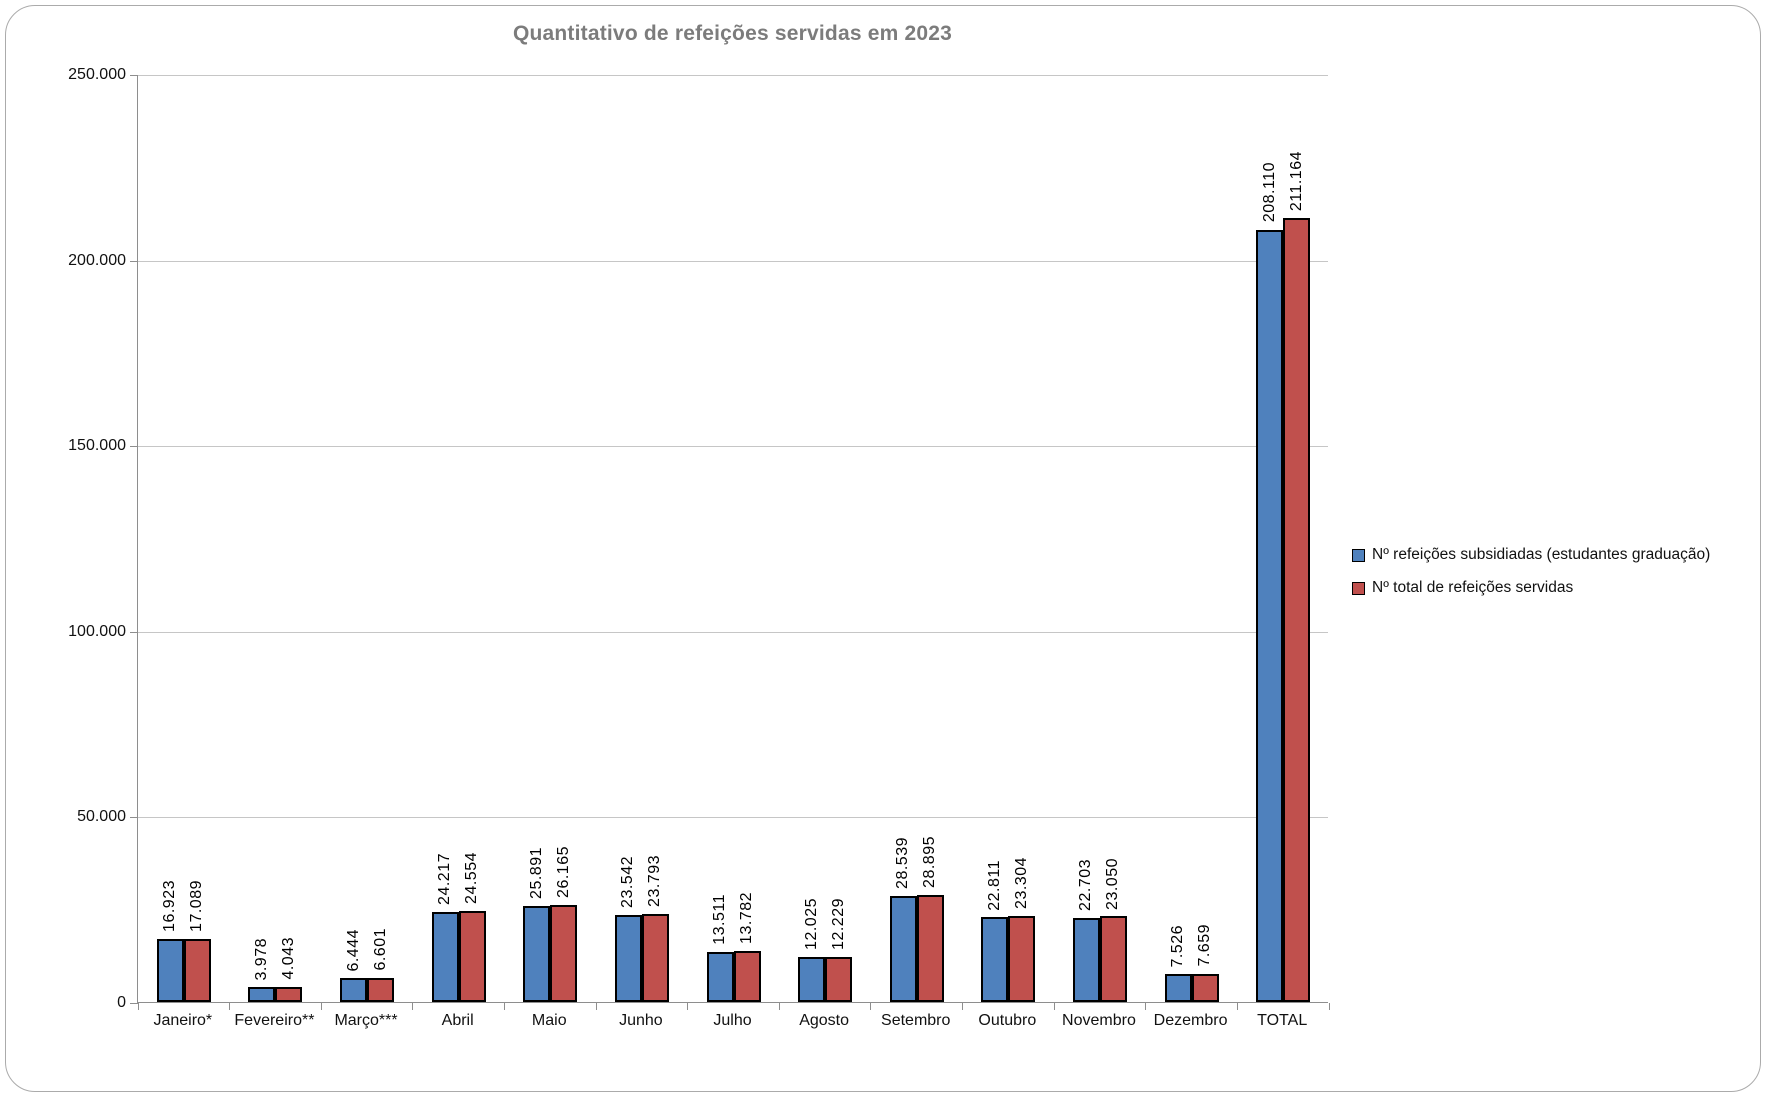  Describe the element at coordinates (903, 863) in the screenshot. I see `bar-value-label: 28.539` at that location.